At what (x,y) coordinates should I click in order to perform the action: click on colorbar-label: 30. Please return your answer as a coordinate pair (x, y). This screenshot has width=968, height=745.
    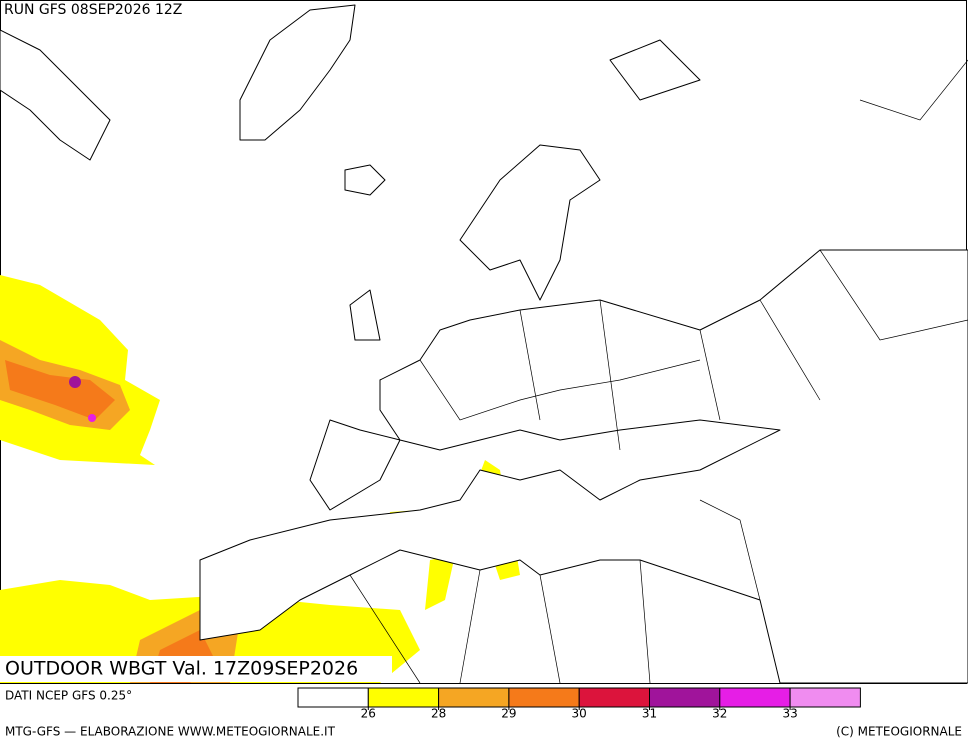
    Looking at the image, I should click on (579, 714).